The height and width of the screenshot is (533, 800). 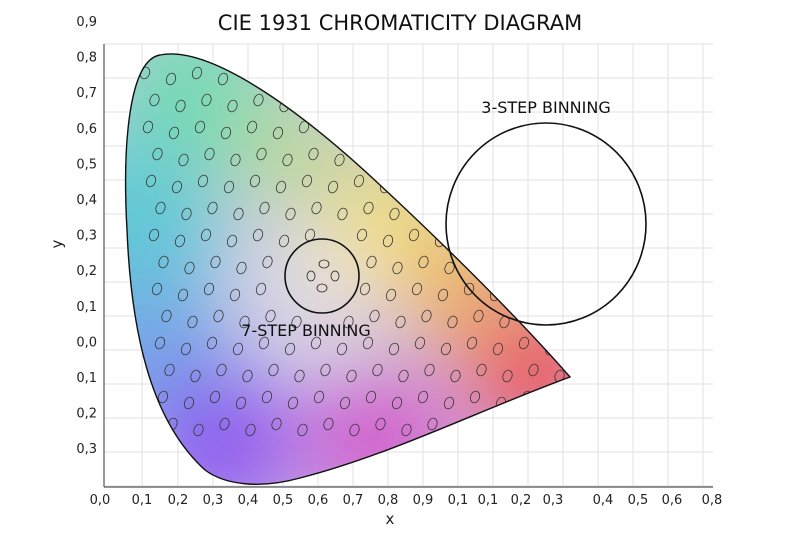 What do you see at coordinates (353, 500) in the screenshot?
I see `x-tick-label: 0,7` at bounding box center [353, 500].